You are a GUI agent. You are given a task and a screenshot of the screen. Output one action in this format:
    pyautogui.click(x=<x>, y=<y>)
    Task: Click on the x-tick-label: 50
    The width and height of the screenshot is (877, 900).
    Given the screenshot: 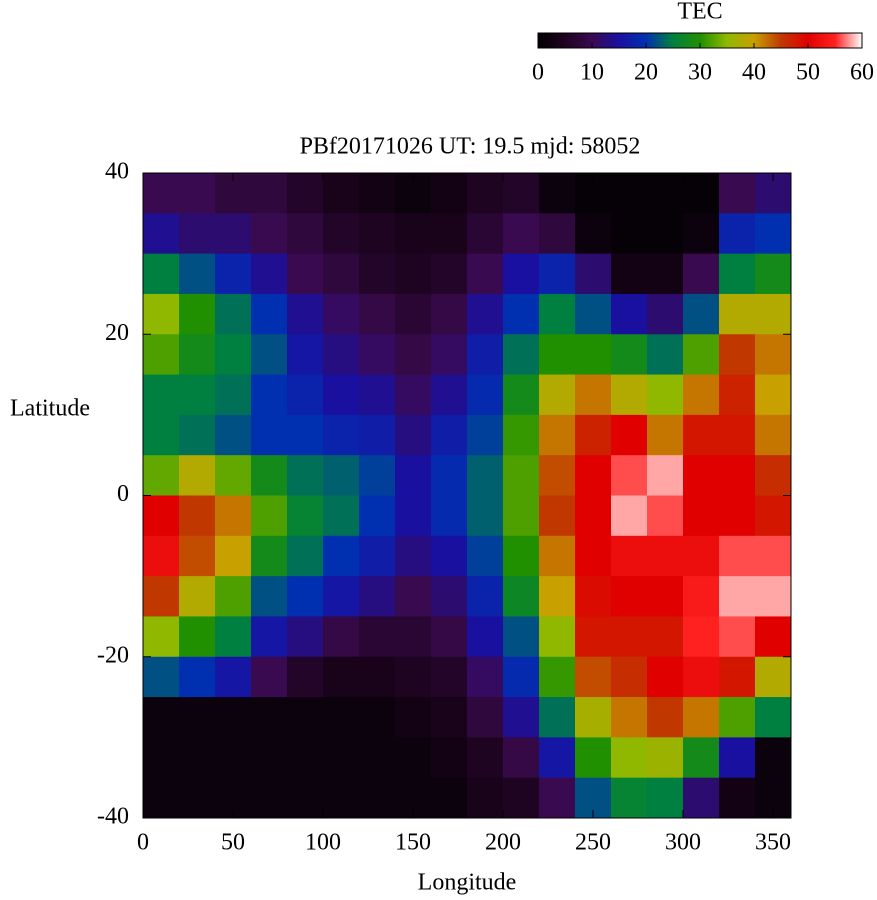 What is the action you would take?
    pyautogui.click(x=233, y=843)
    